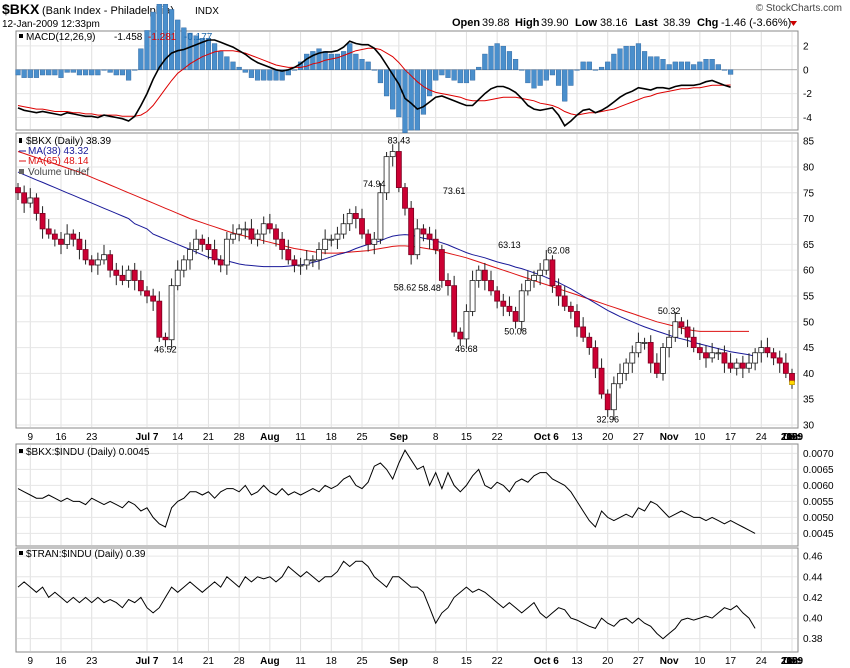  Describe the element at coordinates (68, 141) in the screenshot. I see `price-legend-title: $BKX (Daily) 38.39` at that location.